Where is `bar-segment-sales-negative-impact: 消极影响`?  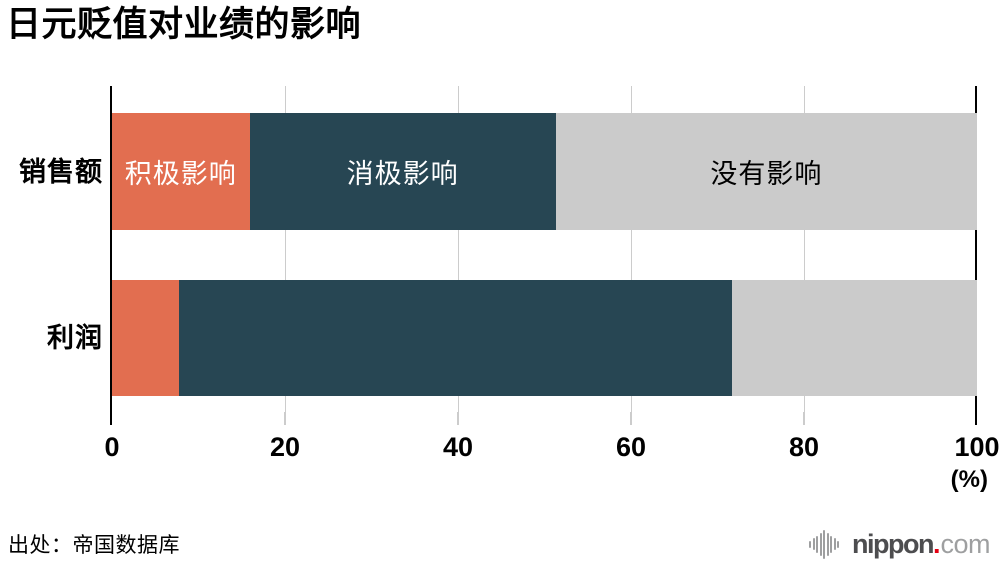 bar-segment-sales-negative-impact: 消极影响 is located at coordinates (402, 171).